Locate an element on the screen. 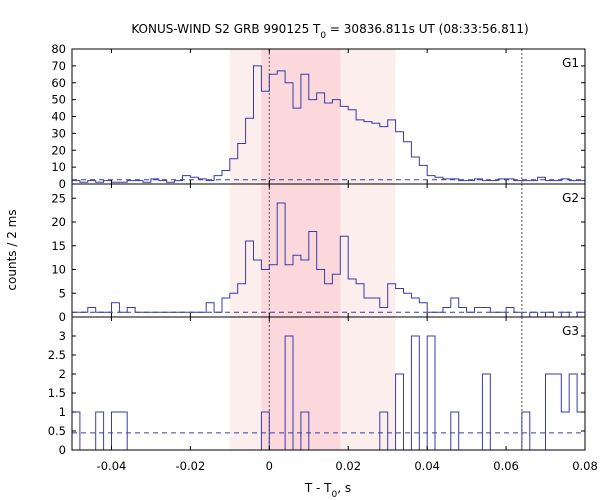 This screenshot has height=500, width=600. x-tick-label: 0.06 is located at coordinates (506, 466).